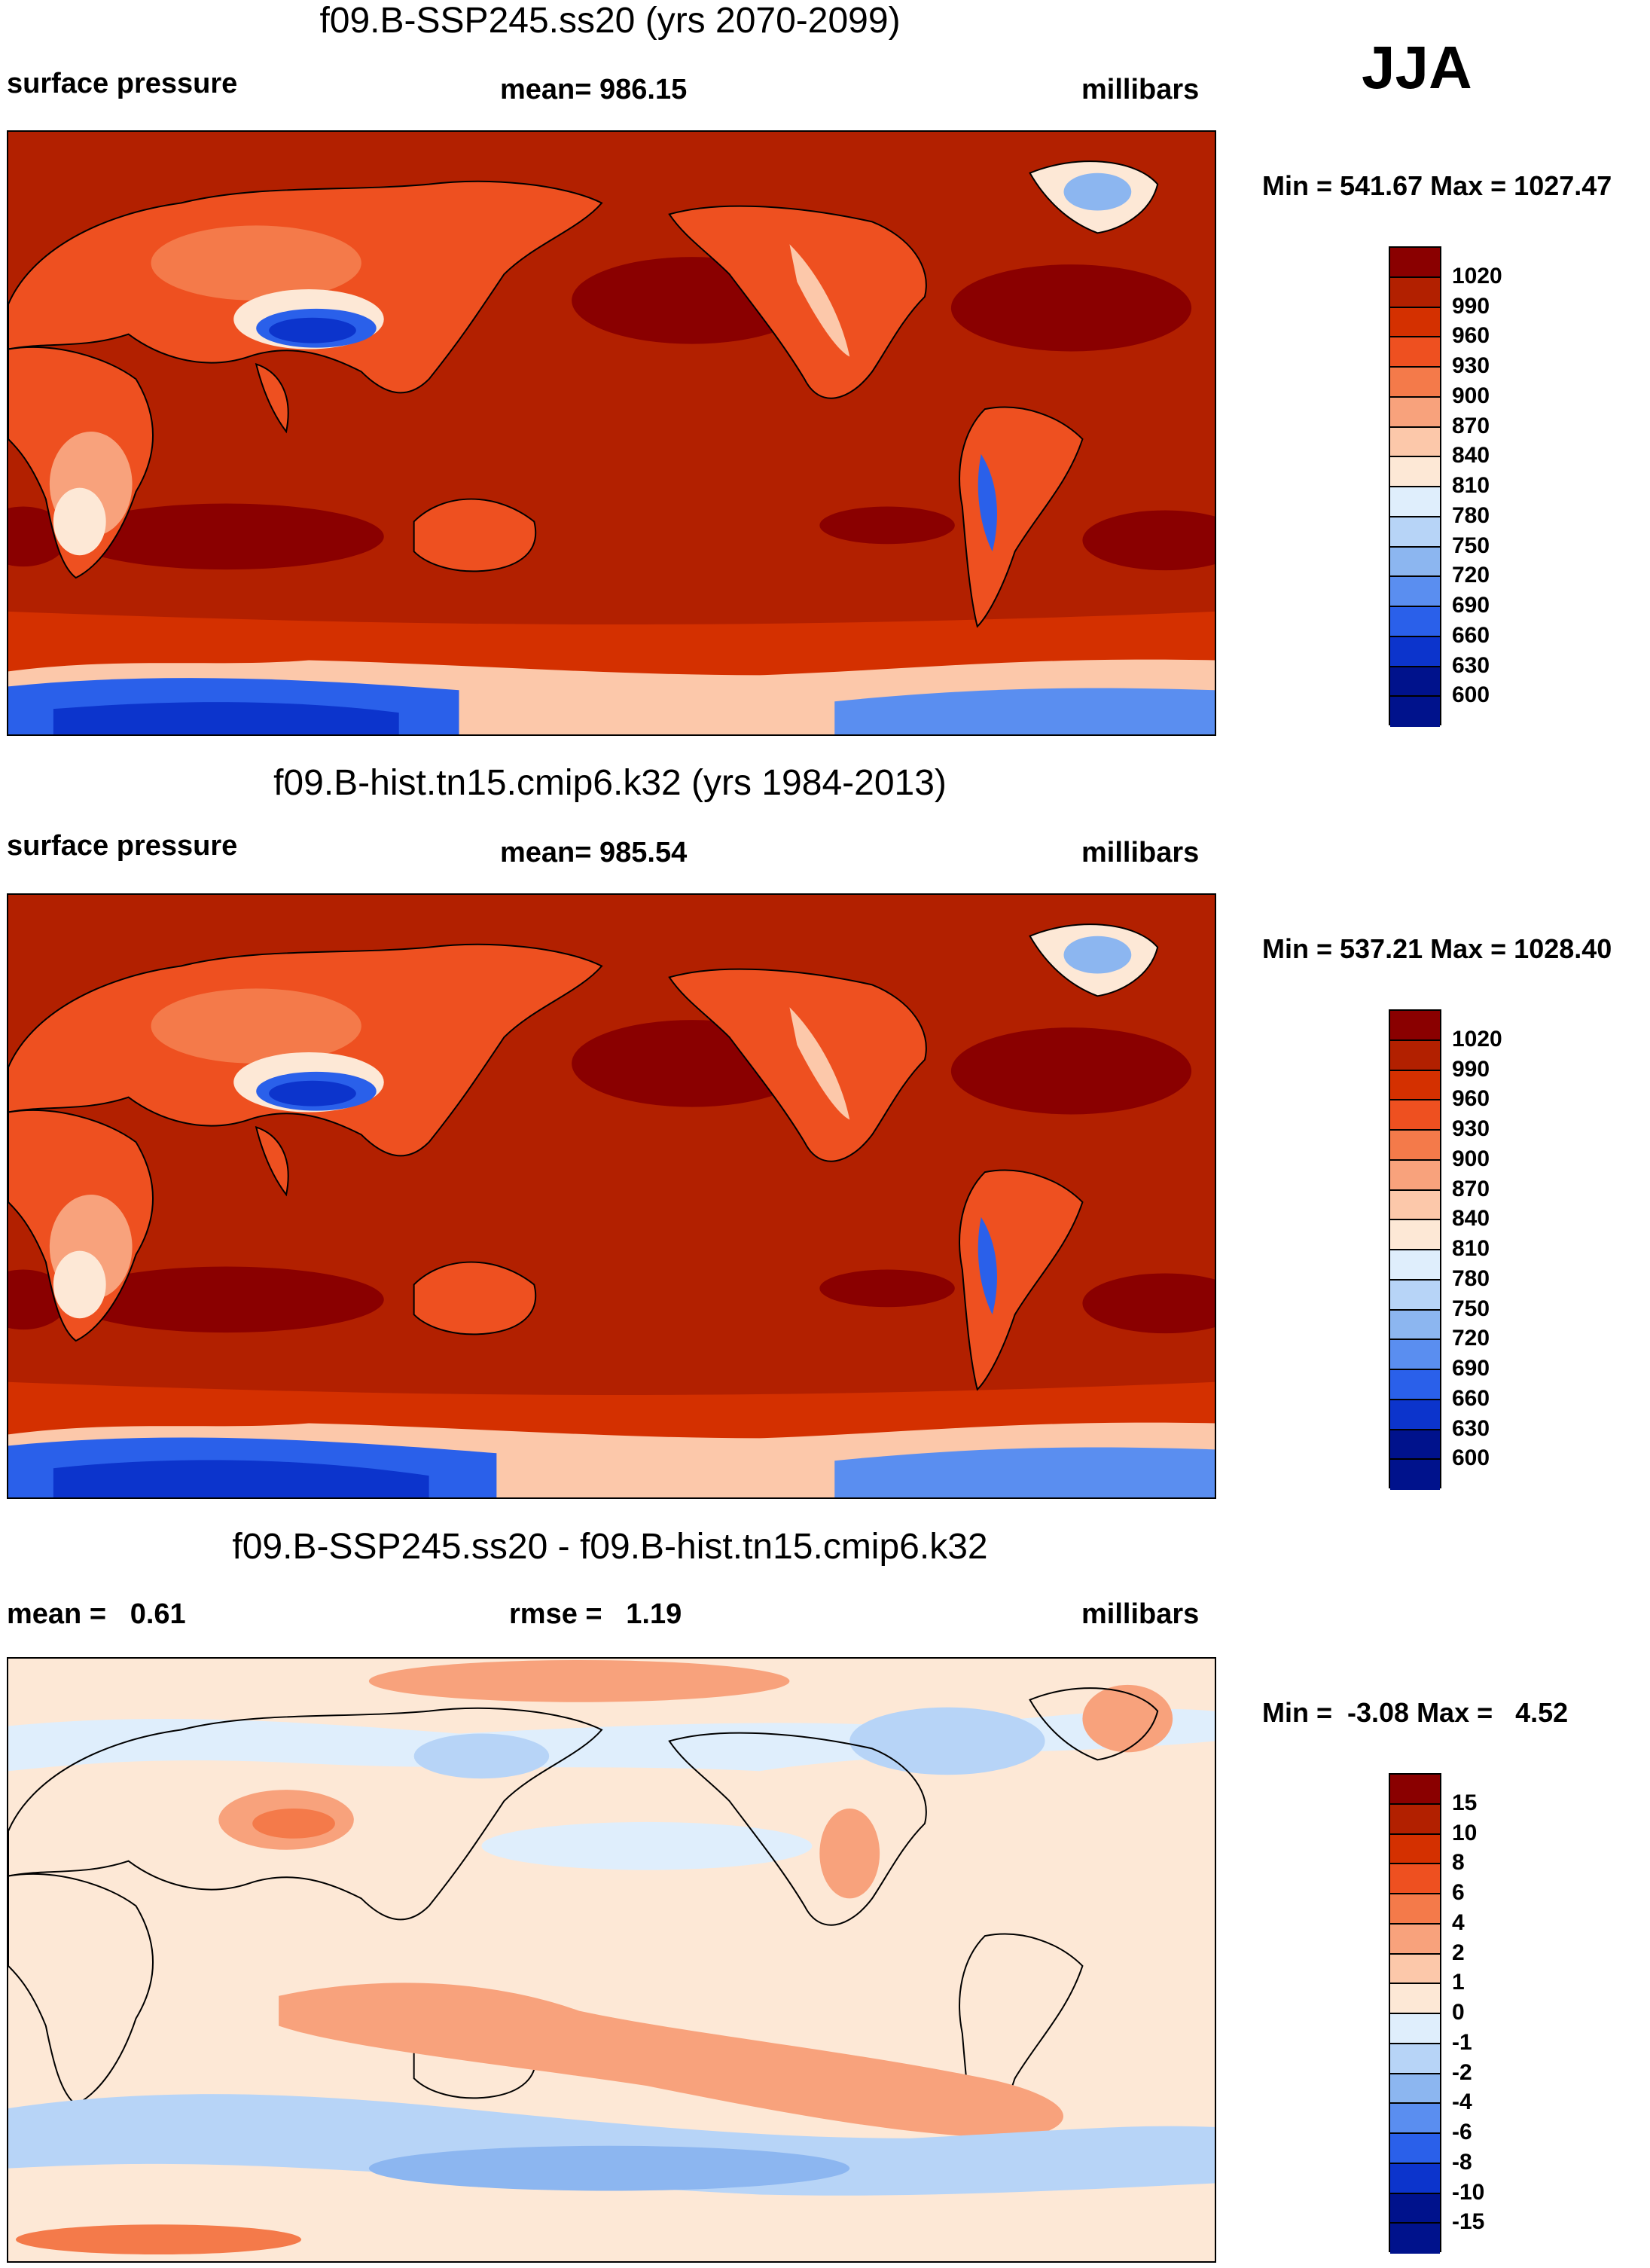 The width and height of the screenshot is (1650, 2268). What do you see at coordinates (1458, 1863) in the screenshot?
I see `colorbar-tick-label: 8` at bounding box center [1458, 1863].